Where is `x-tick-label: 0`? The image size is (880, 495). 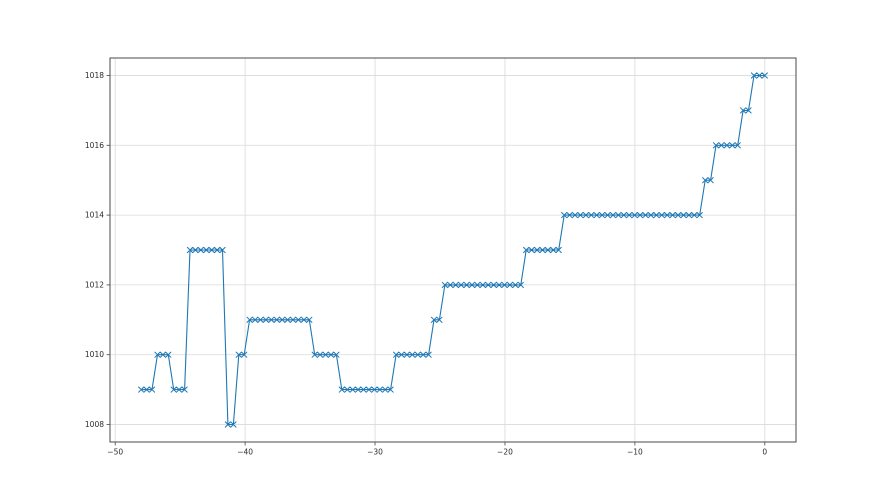 x-tick-label: 0 is located at coordinates (764, 452).